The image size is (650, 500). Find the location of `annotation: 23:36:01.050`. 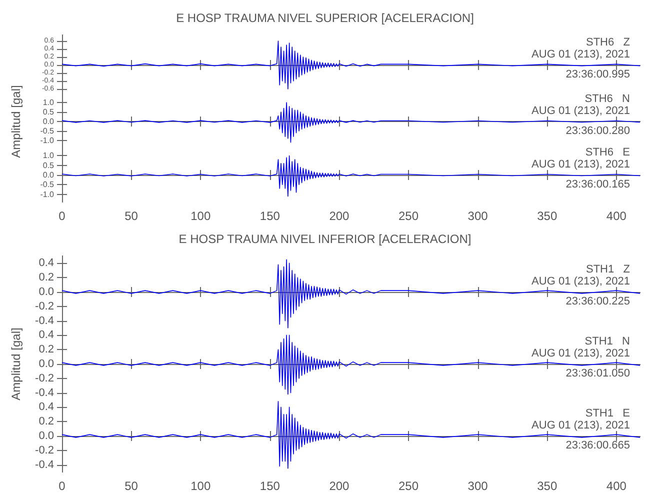

annotation: 23:36:01.050 is located at coordinates (598, 374).